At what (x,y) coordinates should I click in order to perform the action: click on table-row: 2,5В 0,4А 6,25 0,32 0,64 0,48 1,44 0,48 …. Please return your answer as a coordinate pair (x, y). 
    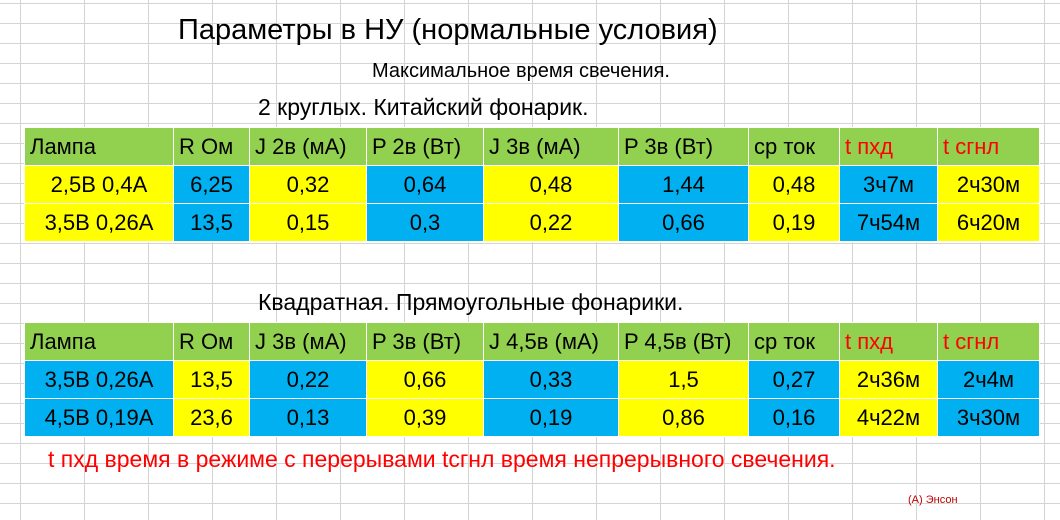
    Looking at the image, I should click on (532, 184).